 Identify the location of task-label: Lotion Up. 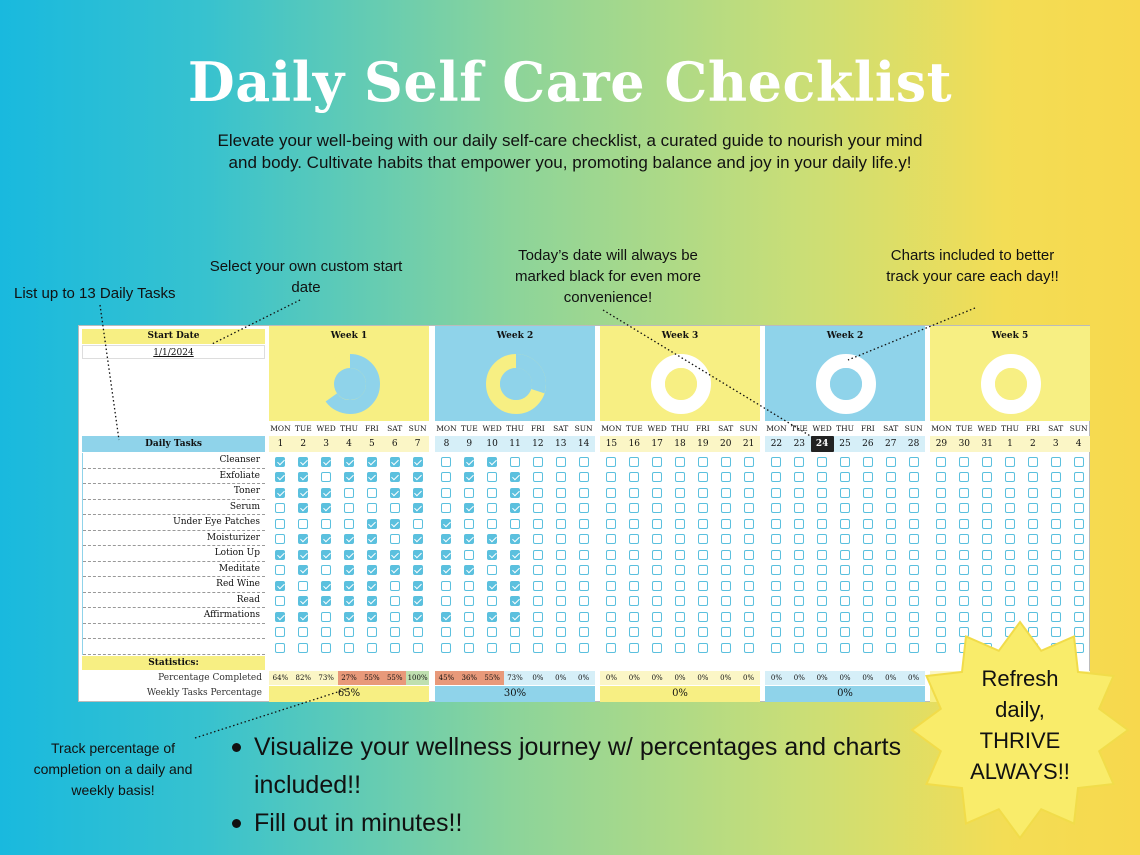
(174, 554).